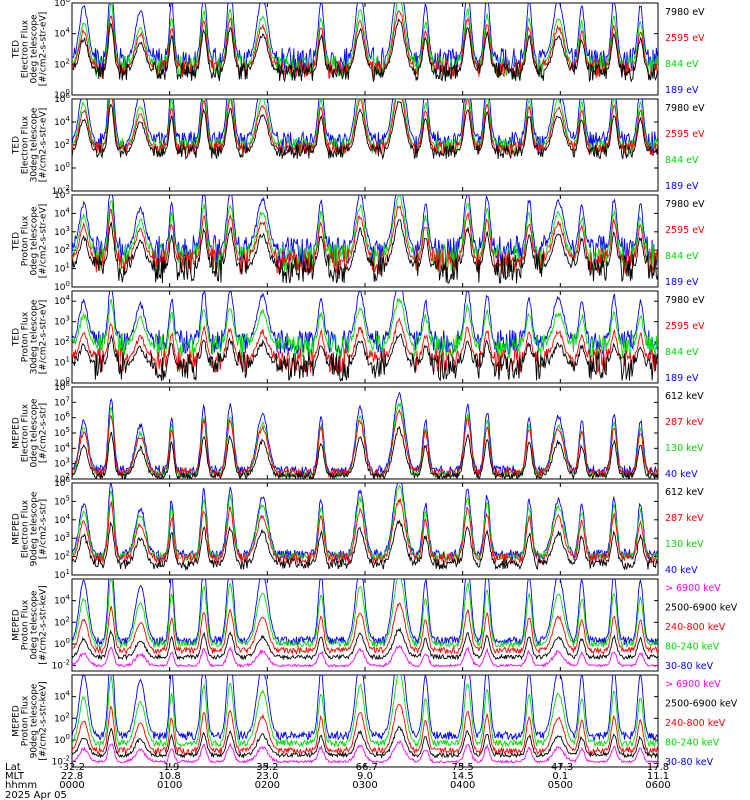 The height and width of the screenshot is (800, 750). I want to click on mlt-tick-label: 23.0, so click(267, 776).